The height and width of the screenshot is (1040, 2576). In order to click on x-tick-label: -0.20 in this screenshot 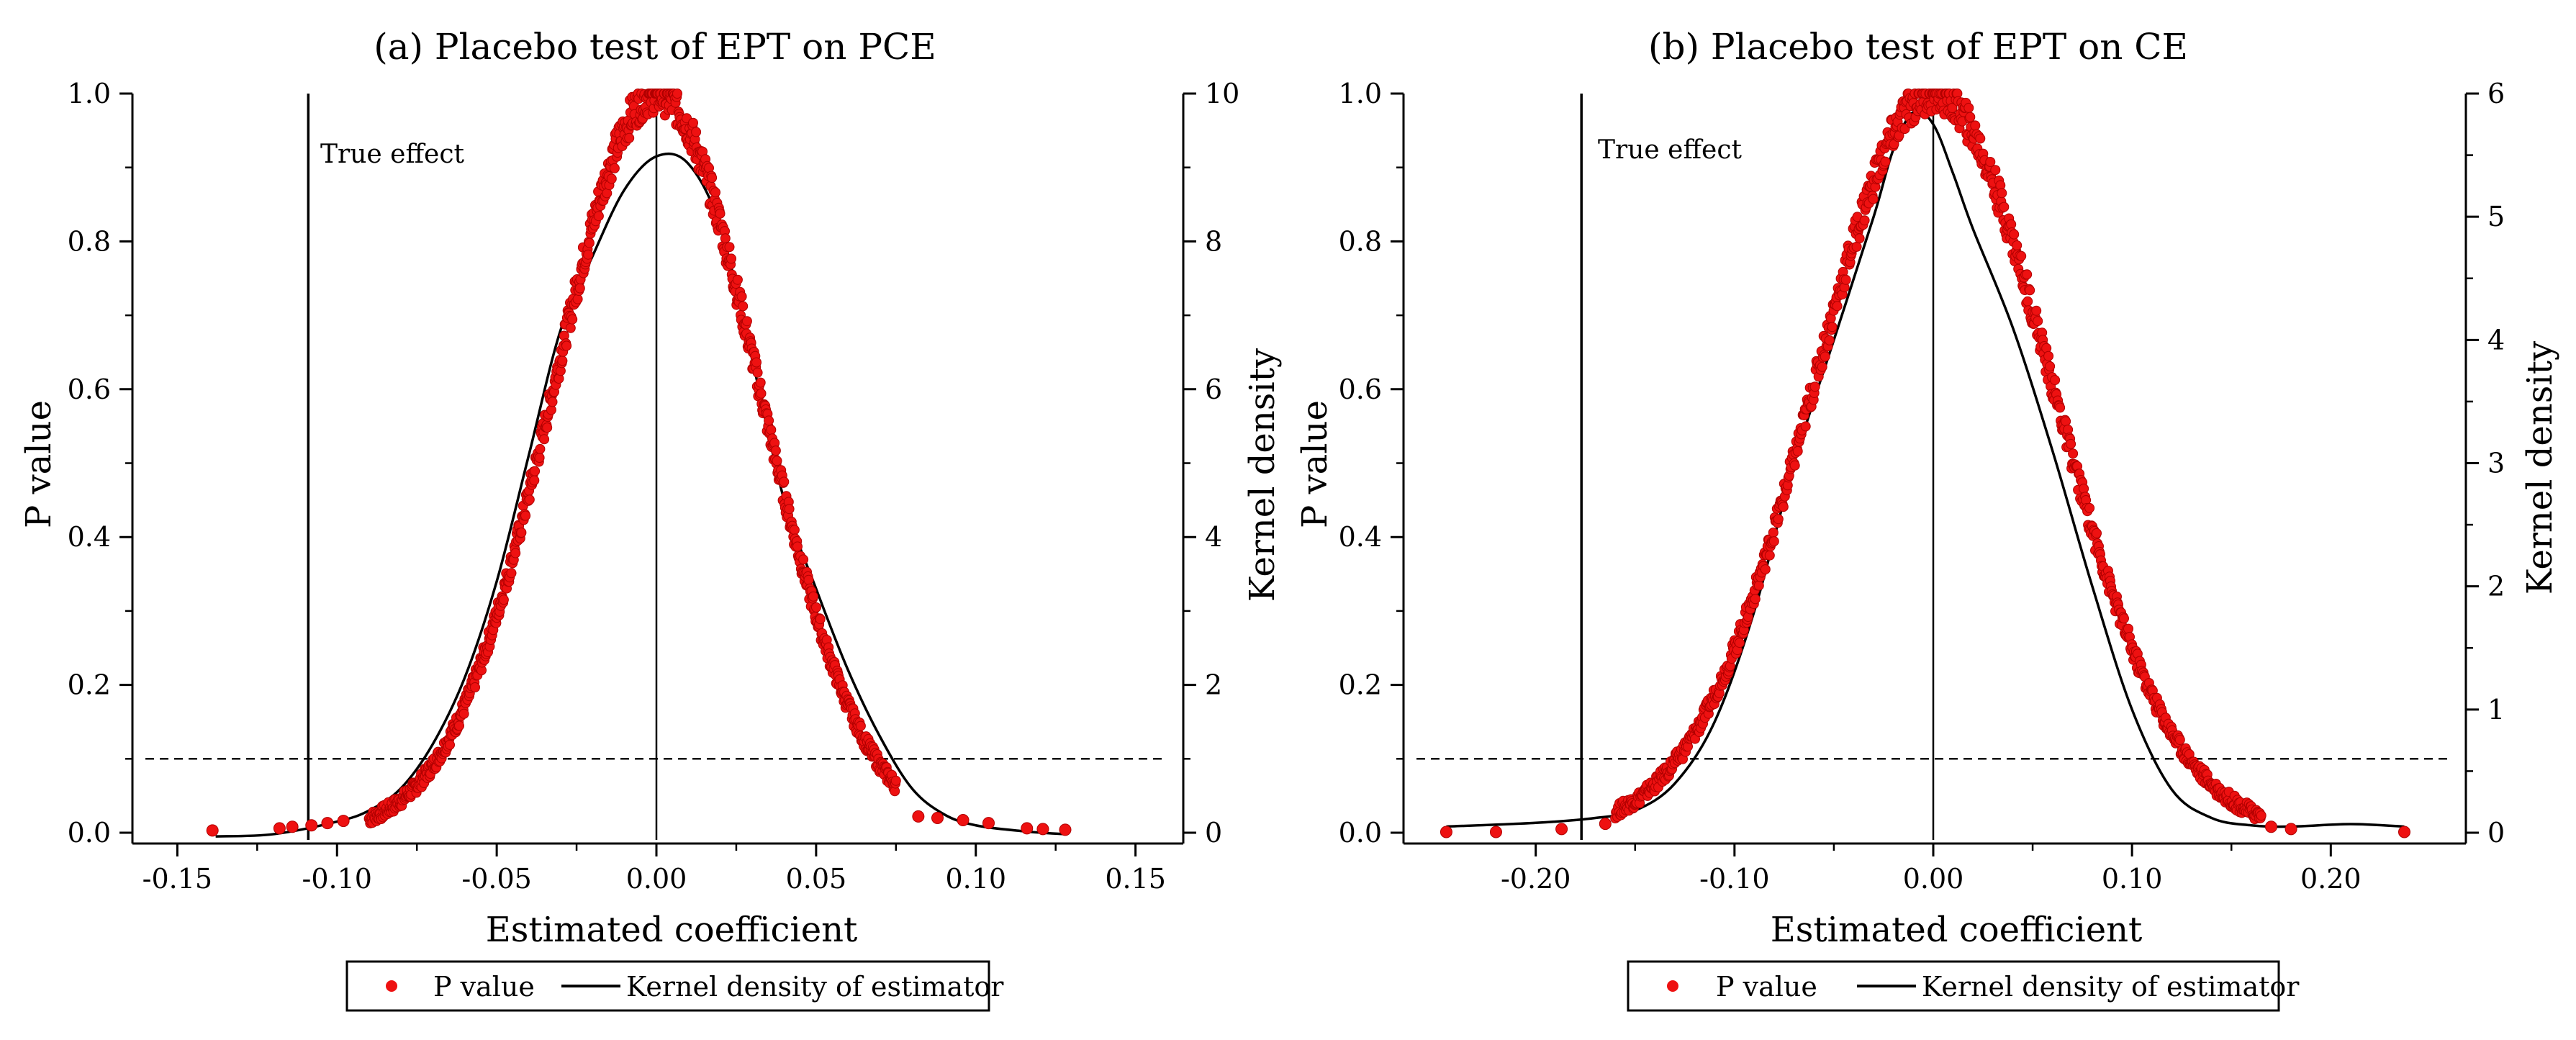, I will do `click(1536, 879)`.